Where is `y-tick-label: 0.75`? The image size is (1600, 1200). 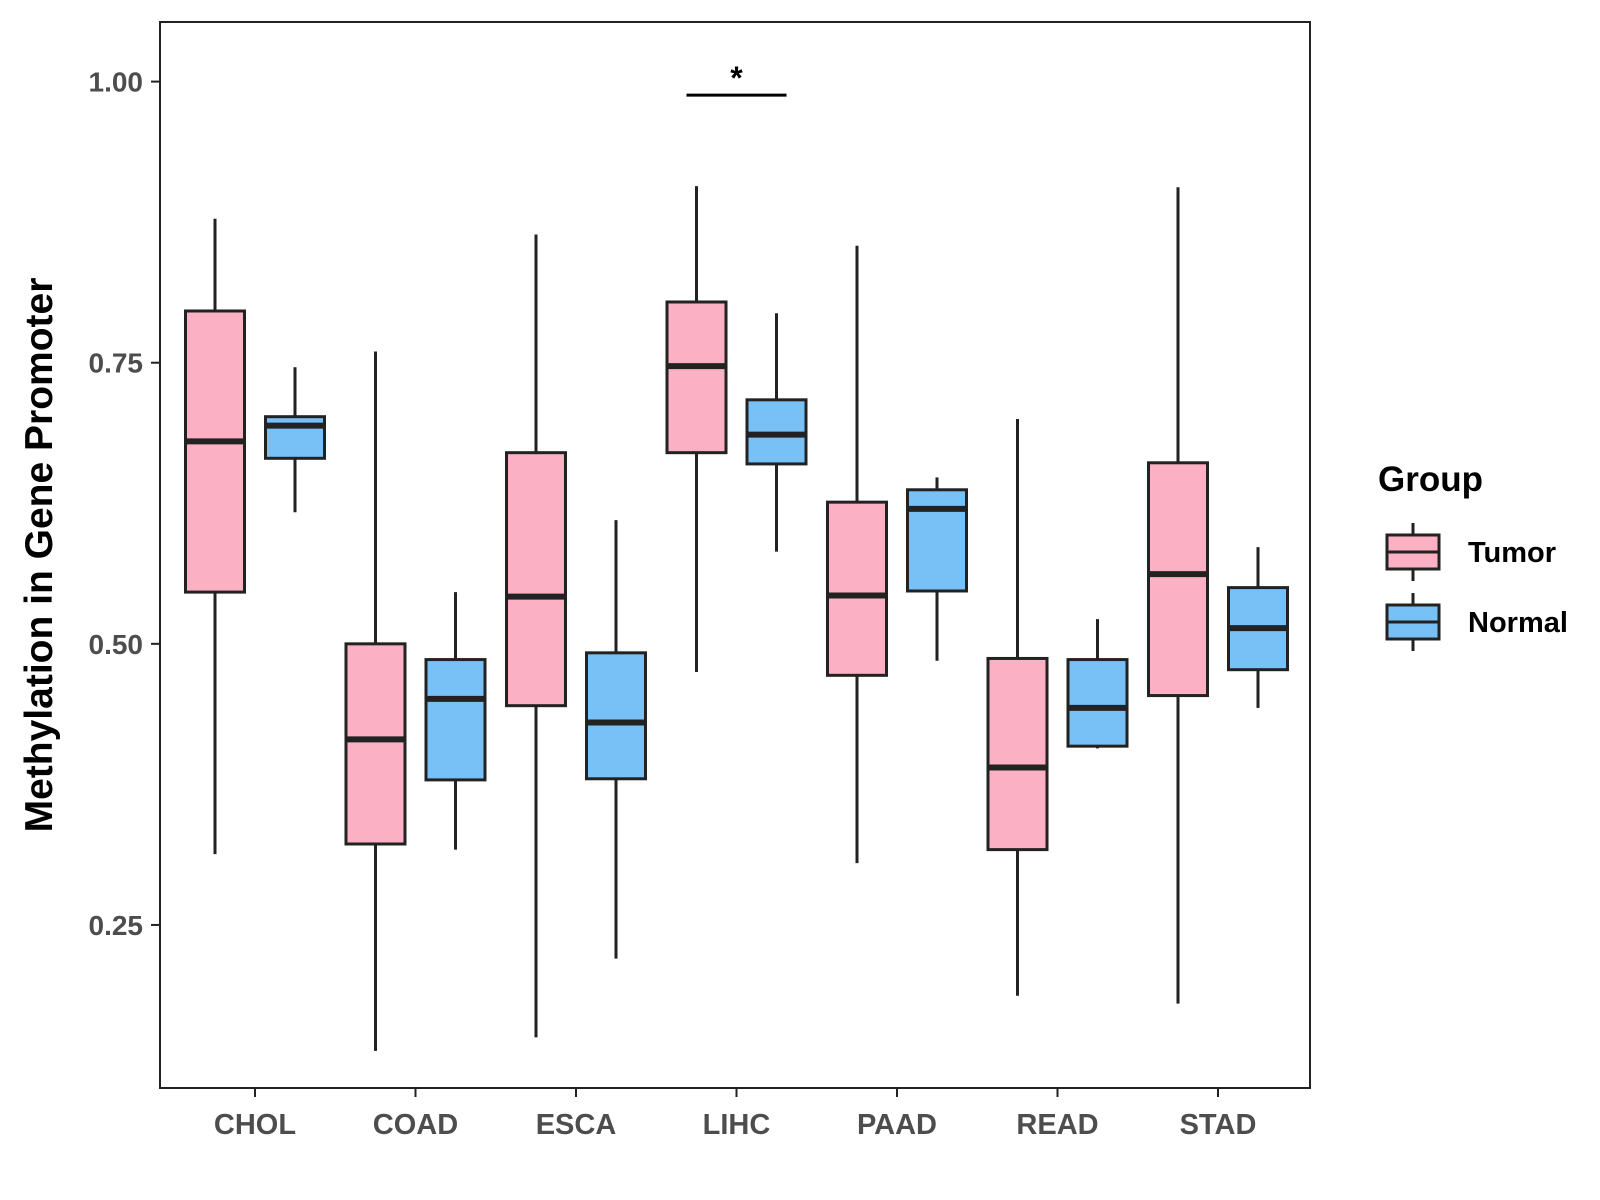 y-tick-label: 0.75 is located at coordinates (116, 363).